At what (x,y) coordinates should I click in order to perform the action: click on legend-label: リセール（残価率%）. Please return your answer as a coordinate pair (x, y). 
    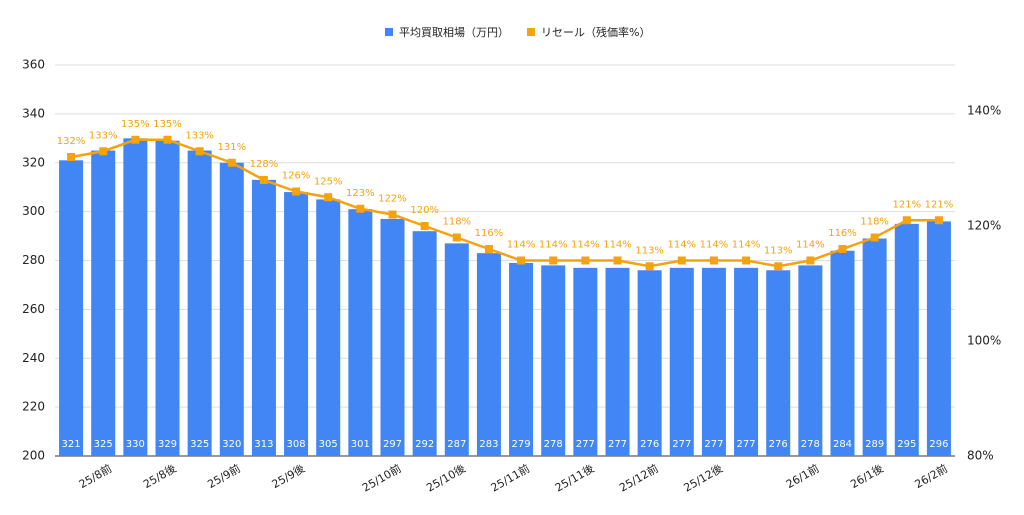
    Looking at the image, I should click on (595, 32).